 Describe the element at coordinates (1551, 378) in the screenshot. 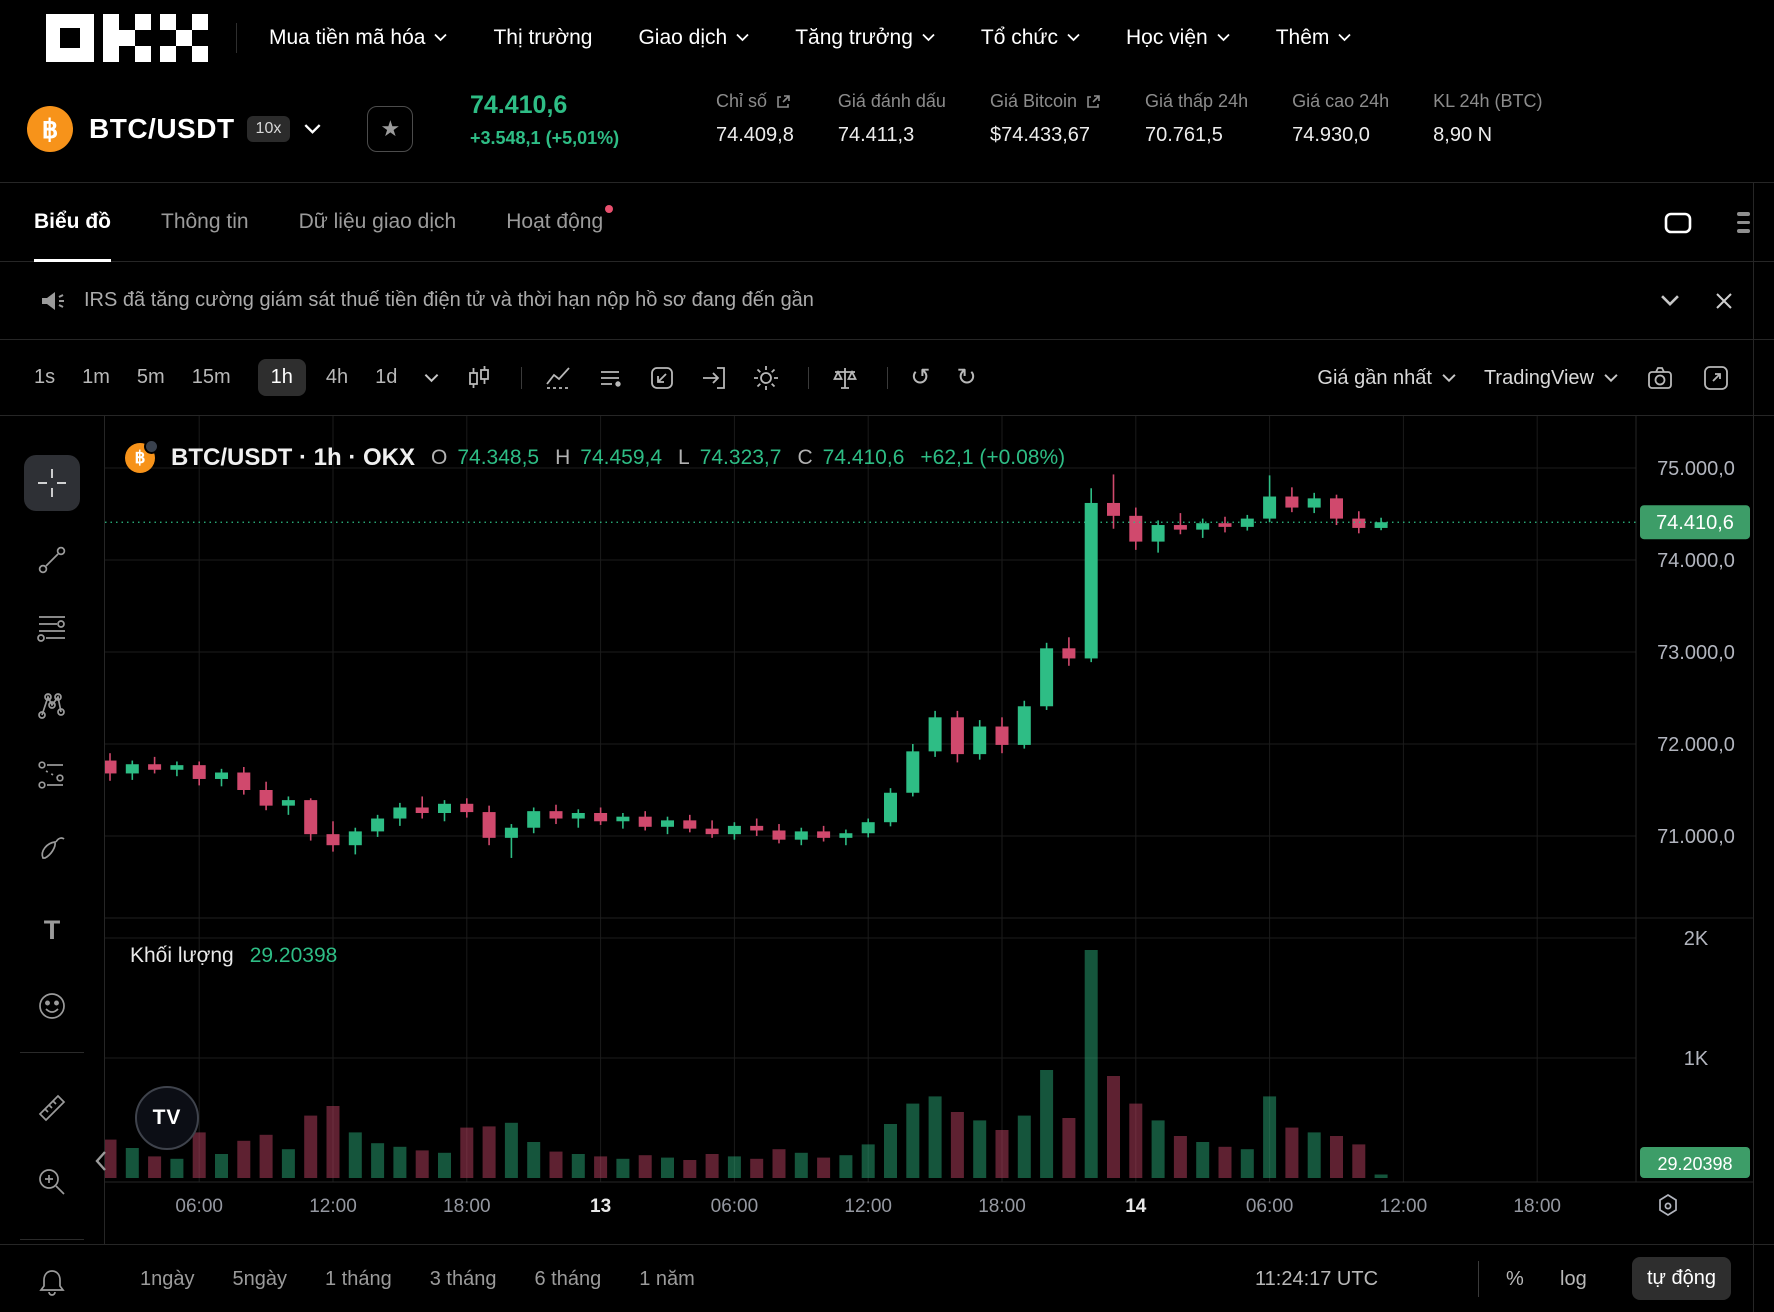

I see `chart-vendor-dropdown: TradingView` at that location.